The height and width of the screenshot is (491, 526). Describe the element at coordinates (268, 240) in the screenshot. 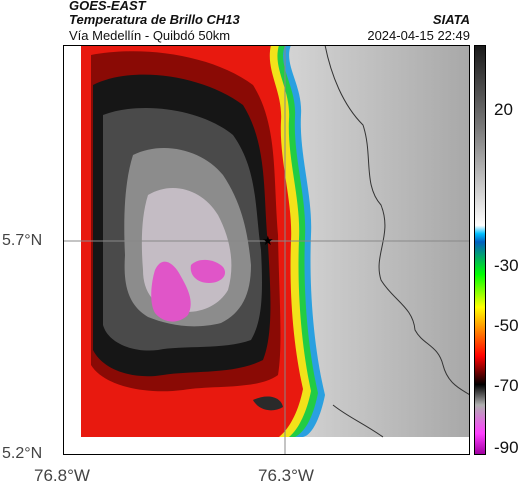

I see `city-marker-icon: ★` at that location.